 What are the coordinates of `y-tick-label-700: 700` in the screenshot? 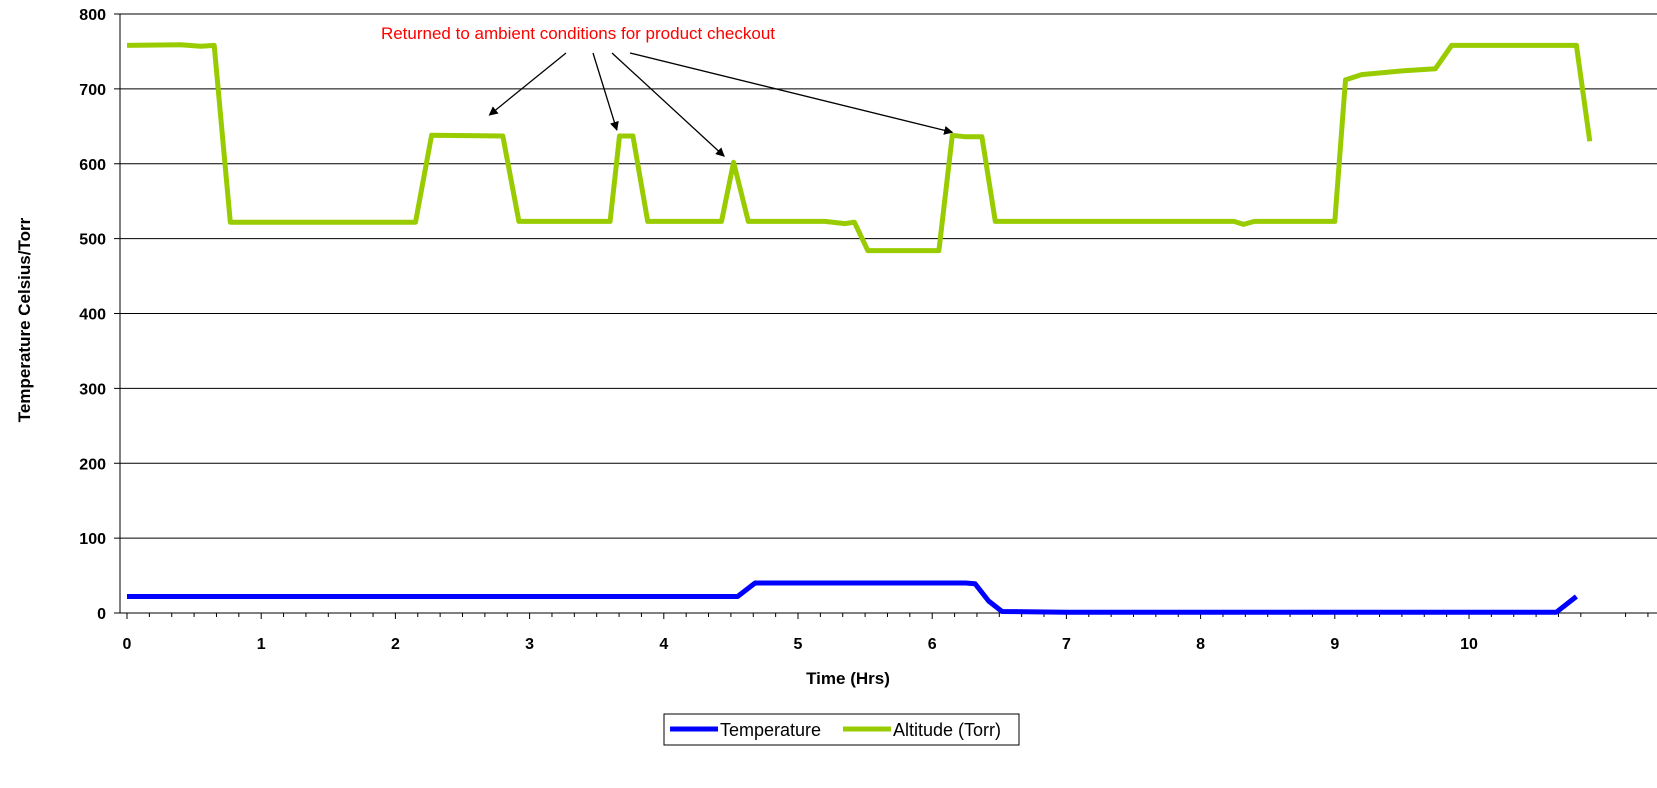 It's located at (92, 90).